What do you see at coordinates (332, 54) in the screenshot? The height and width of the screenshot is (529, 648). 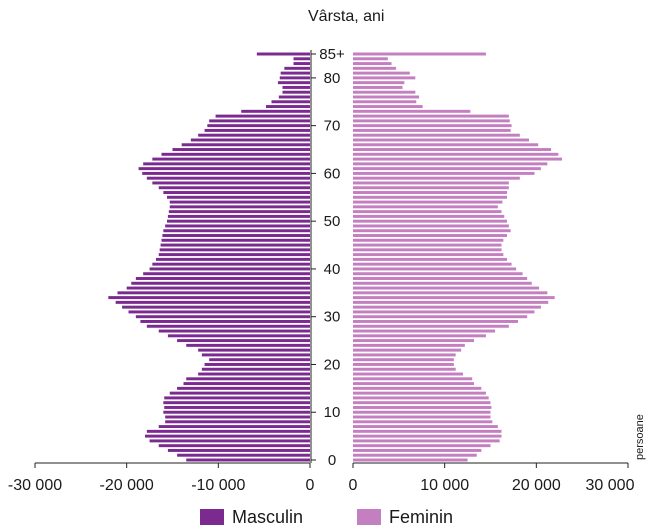 I see `age-tick-label-9: 85+` at bounding box center [332, 54].